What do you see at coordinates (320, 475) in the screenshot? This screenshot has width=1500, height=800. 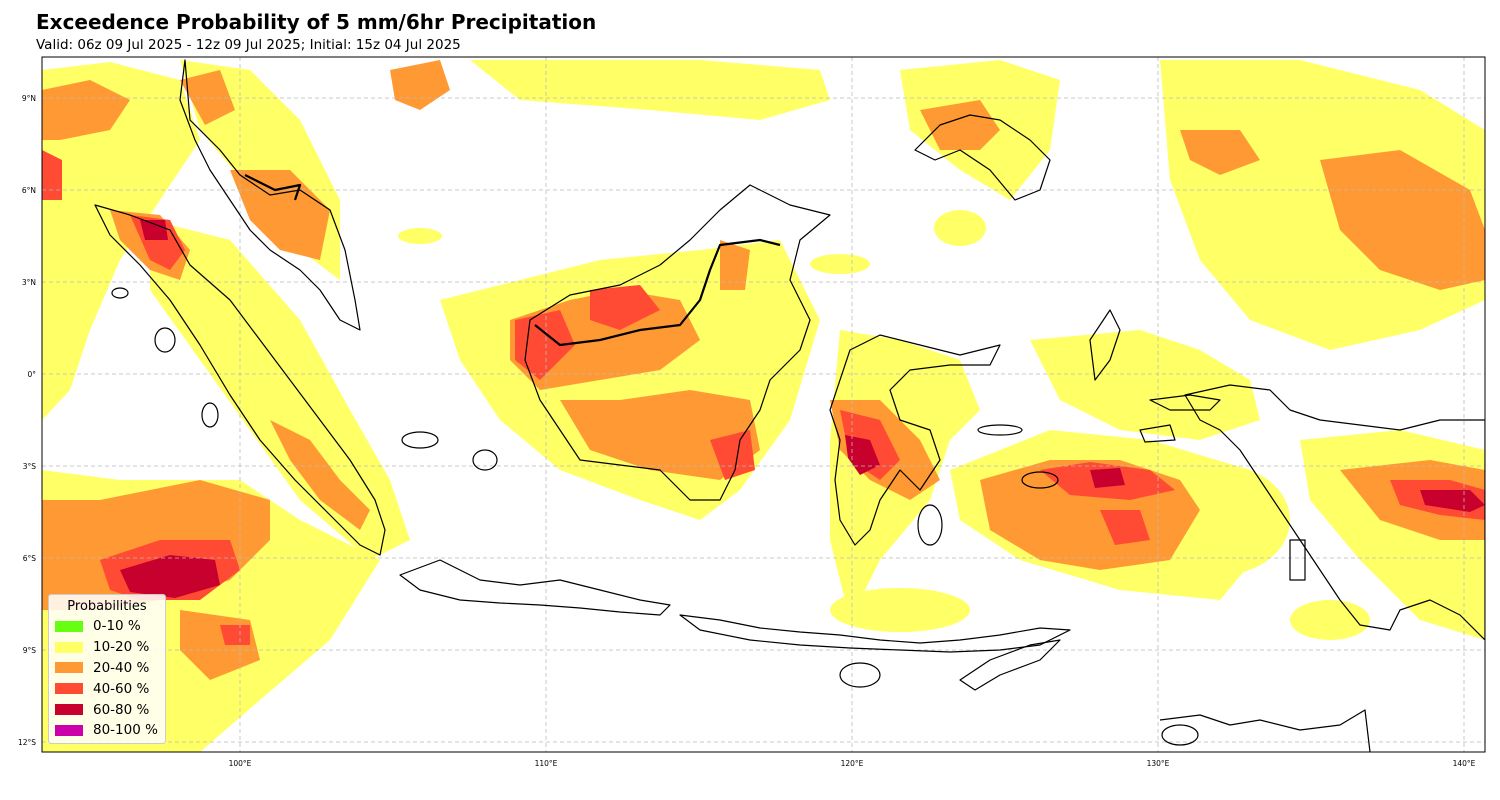 I see `orange-region-sumatra-coast` at bounding box center [320, 475].